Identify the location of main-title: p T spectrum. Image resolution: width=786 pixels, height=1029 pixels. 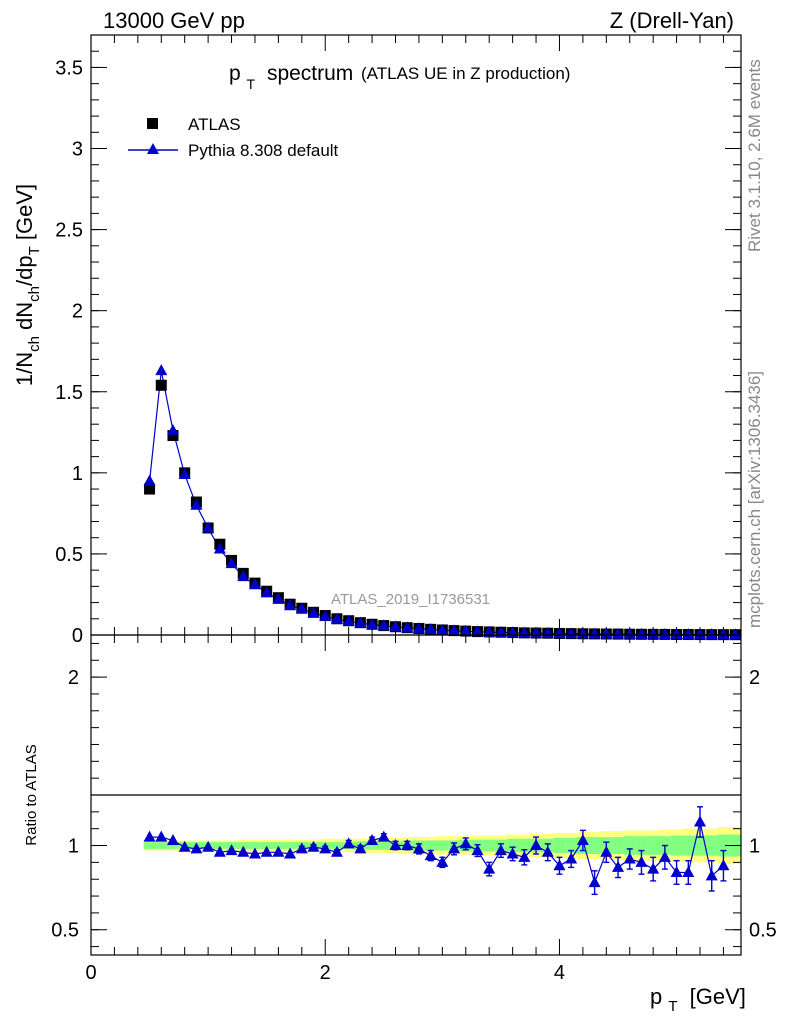
(291, 78).